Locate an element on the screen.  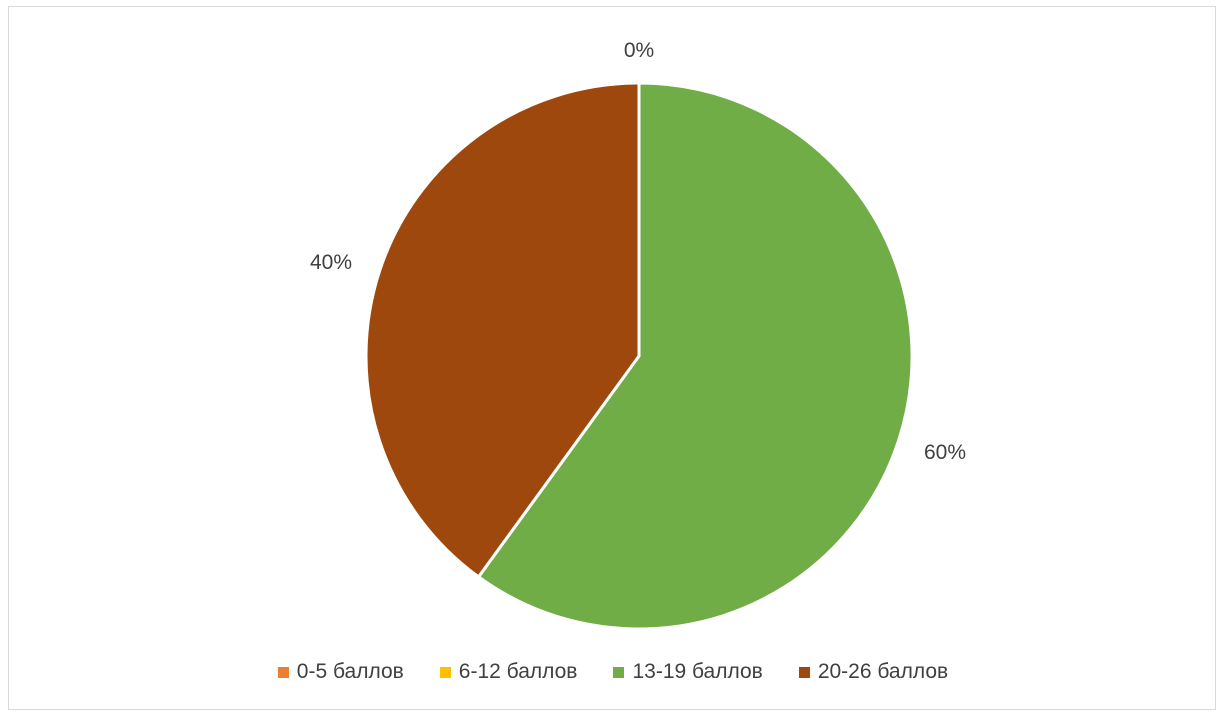
legend-label-13-19: 13-19 баллов is located at coordinates (697, 671).